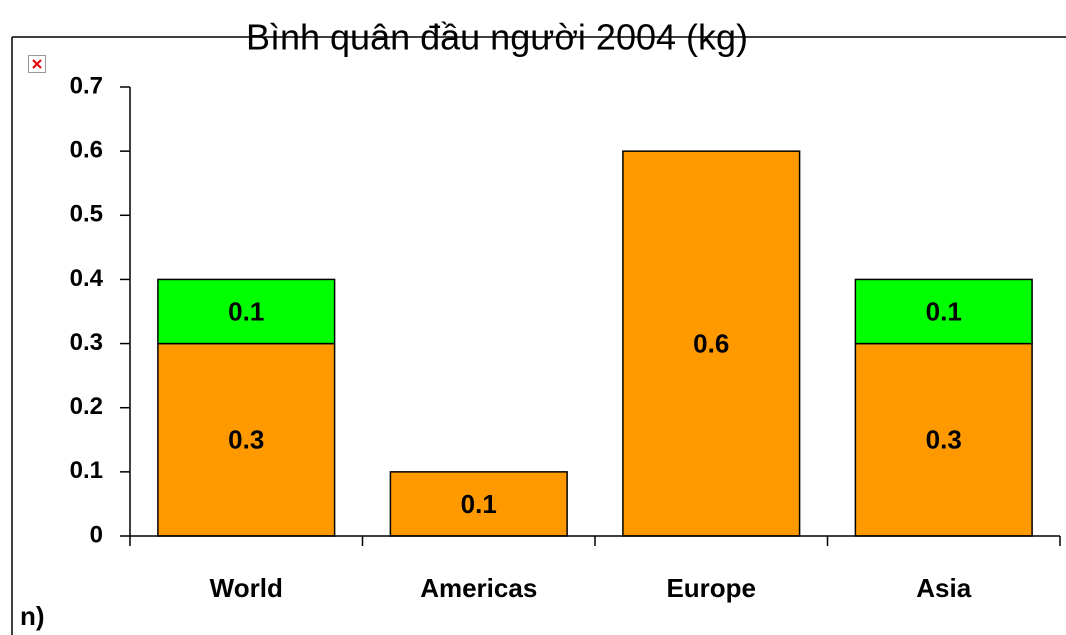  What do you see at coordinates (87, 278) in the screenshot?
I see `y-tick-label: 0.4` at bounding box center [87, 278].